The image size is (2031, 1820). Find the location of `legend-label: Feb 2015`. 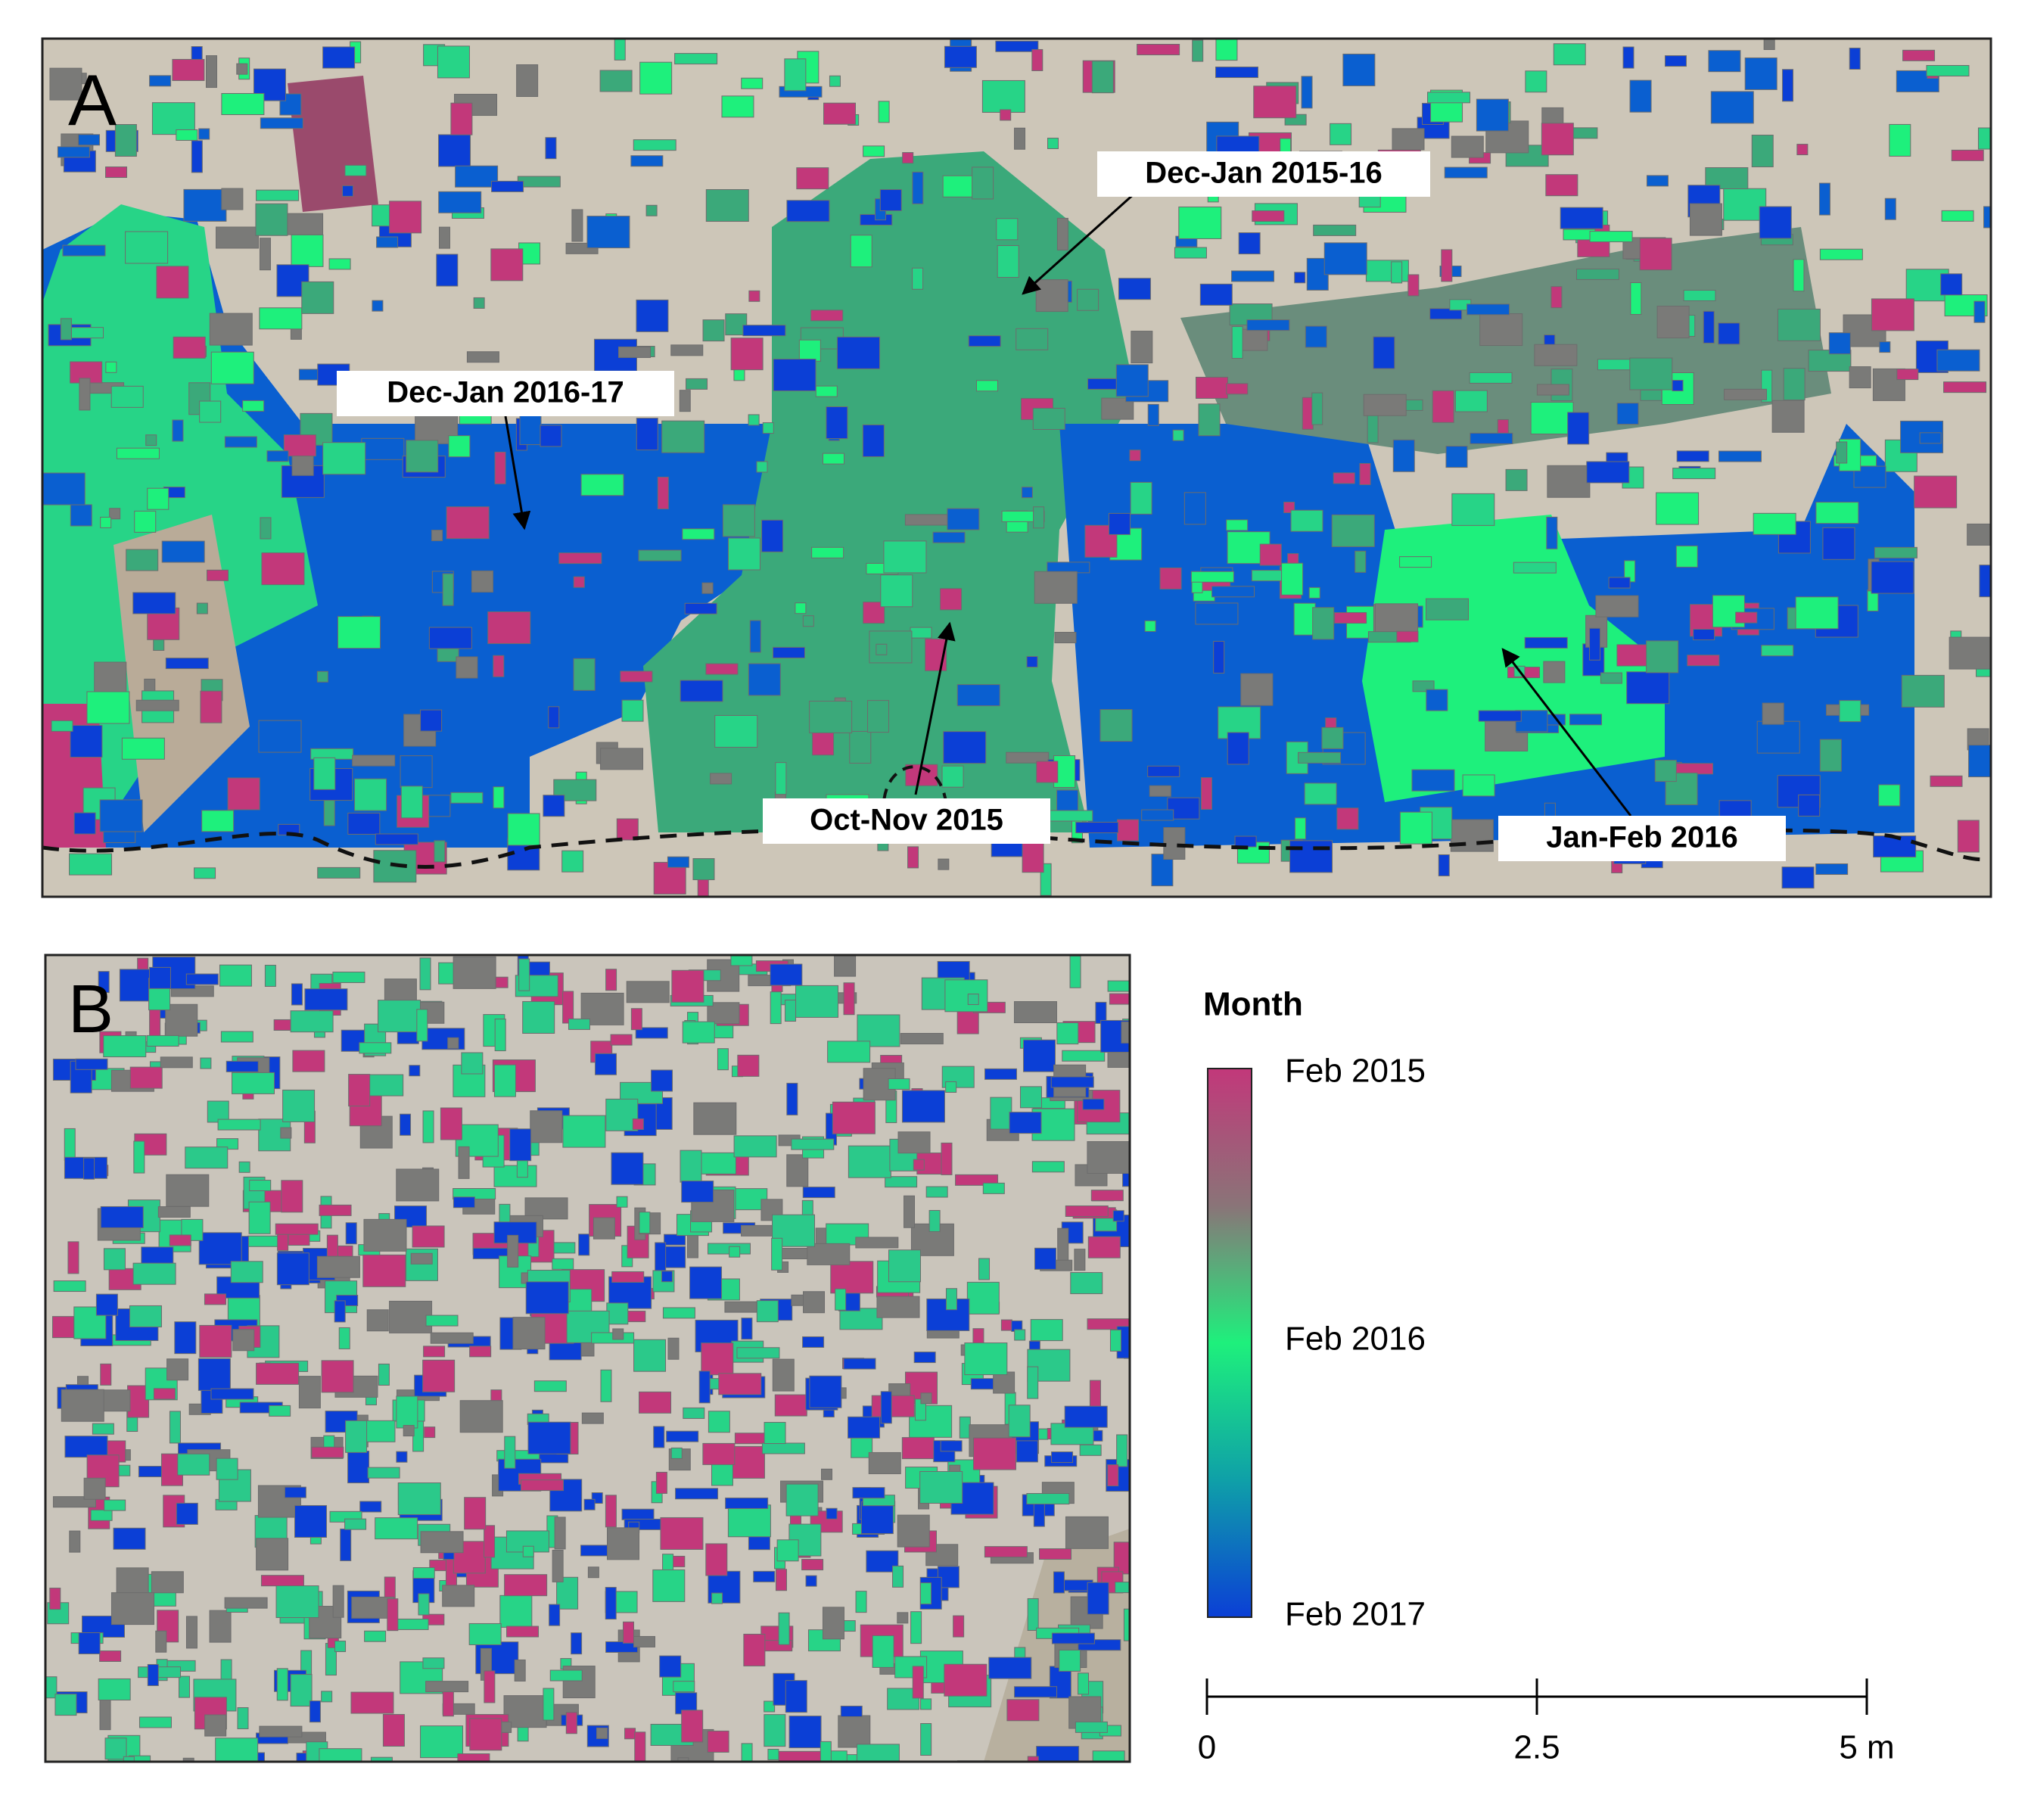

legend-label: Feb 2015 is located at coordinates (1355, 1071).